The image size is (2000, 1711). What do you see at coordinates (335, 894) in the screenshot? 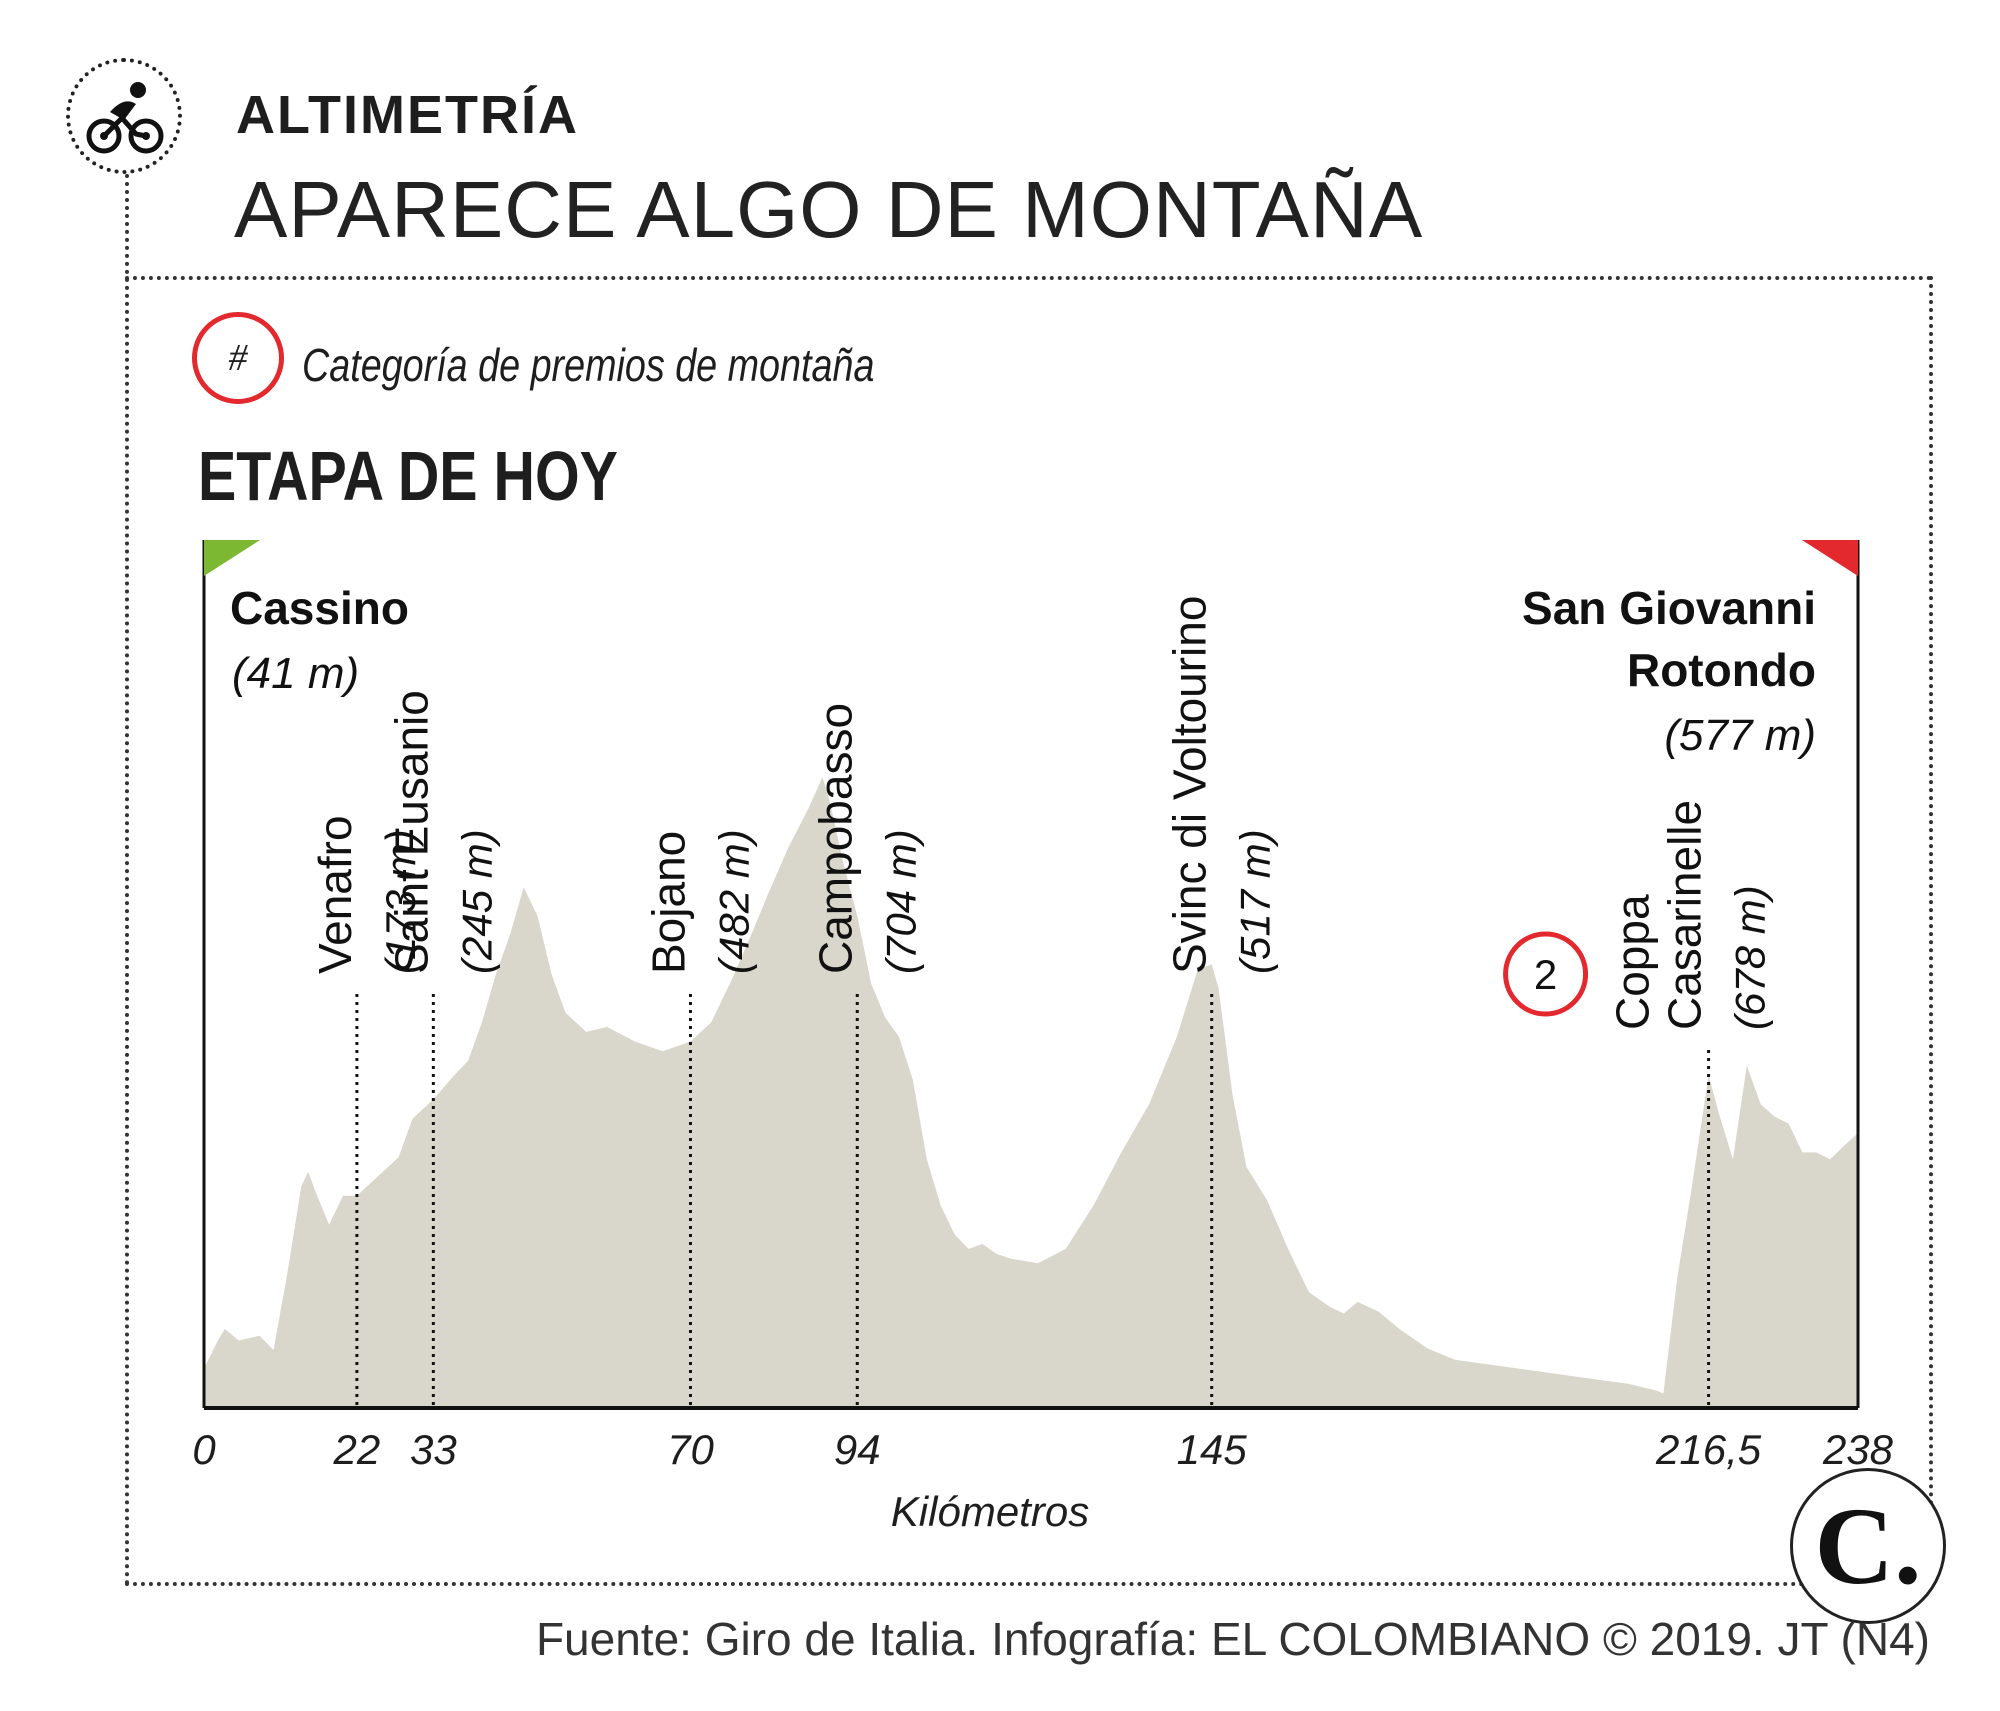
I see `waypoint-name-label: Venafro` at bounding box center [335, 894].